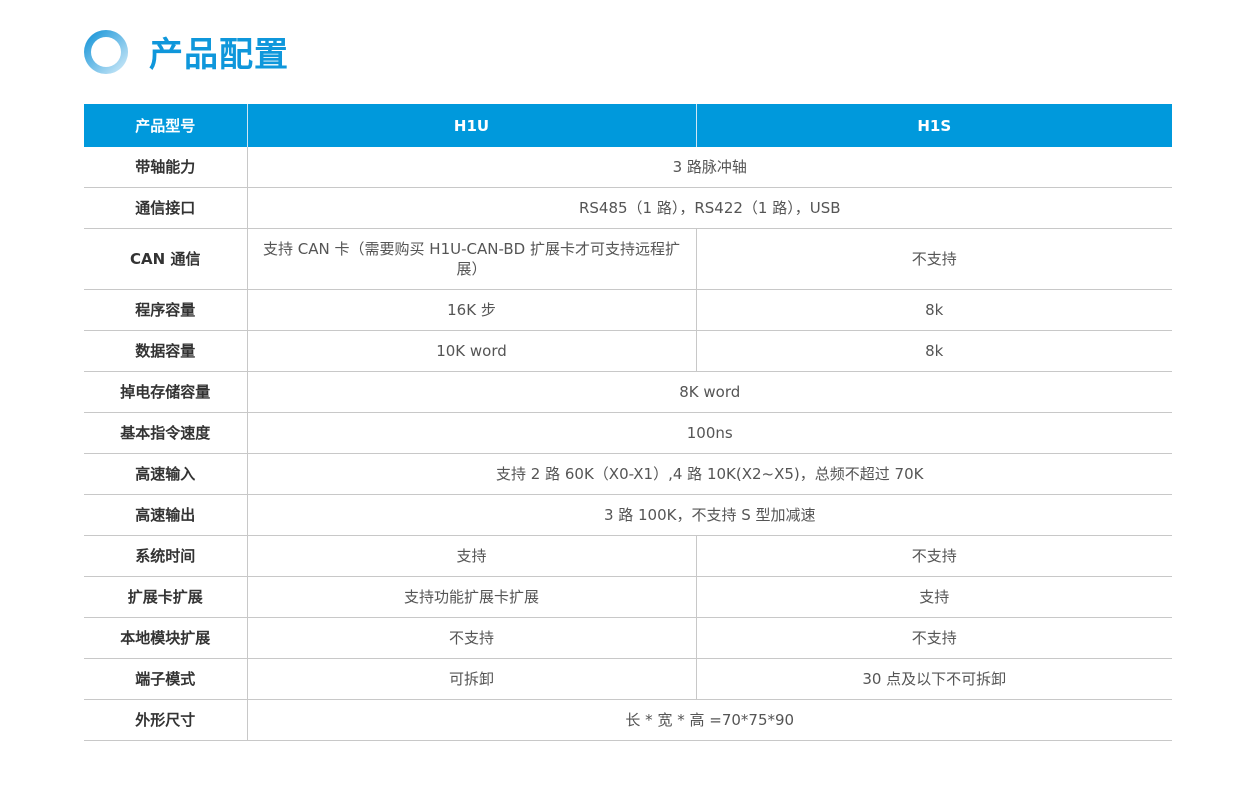  What do you see at coordinates (472, 556) in the screenshot?
I see `cell-h1u: 支持` at bounding box center [472, 556].